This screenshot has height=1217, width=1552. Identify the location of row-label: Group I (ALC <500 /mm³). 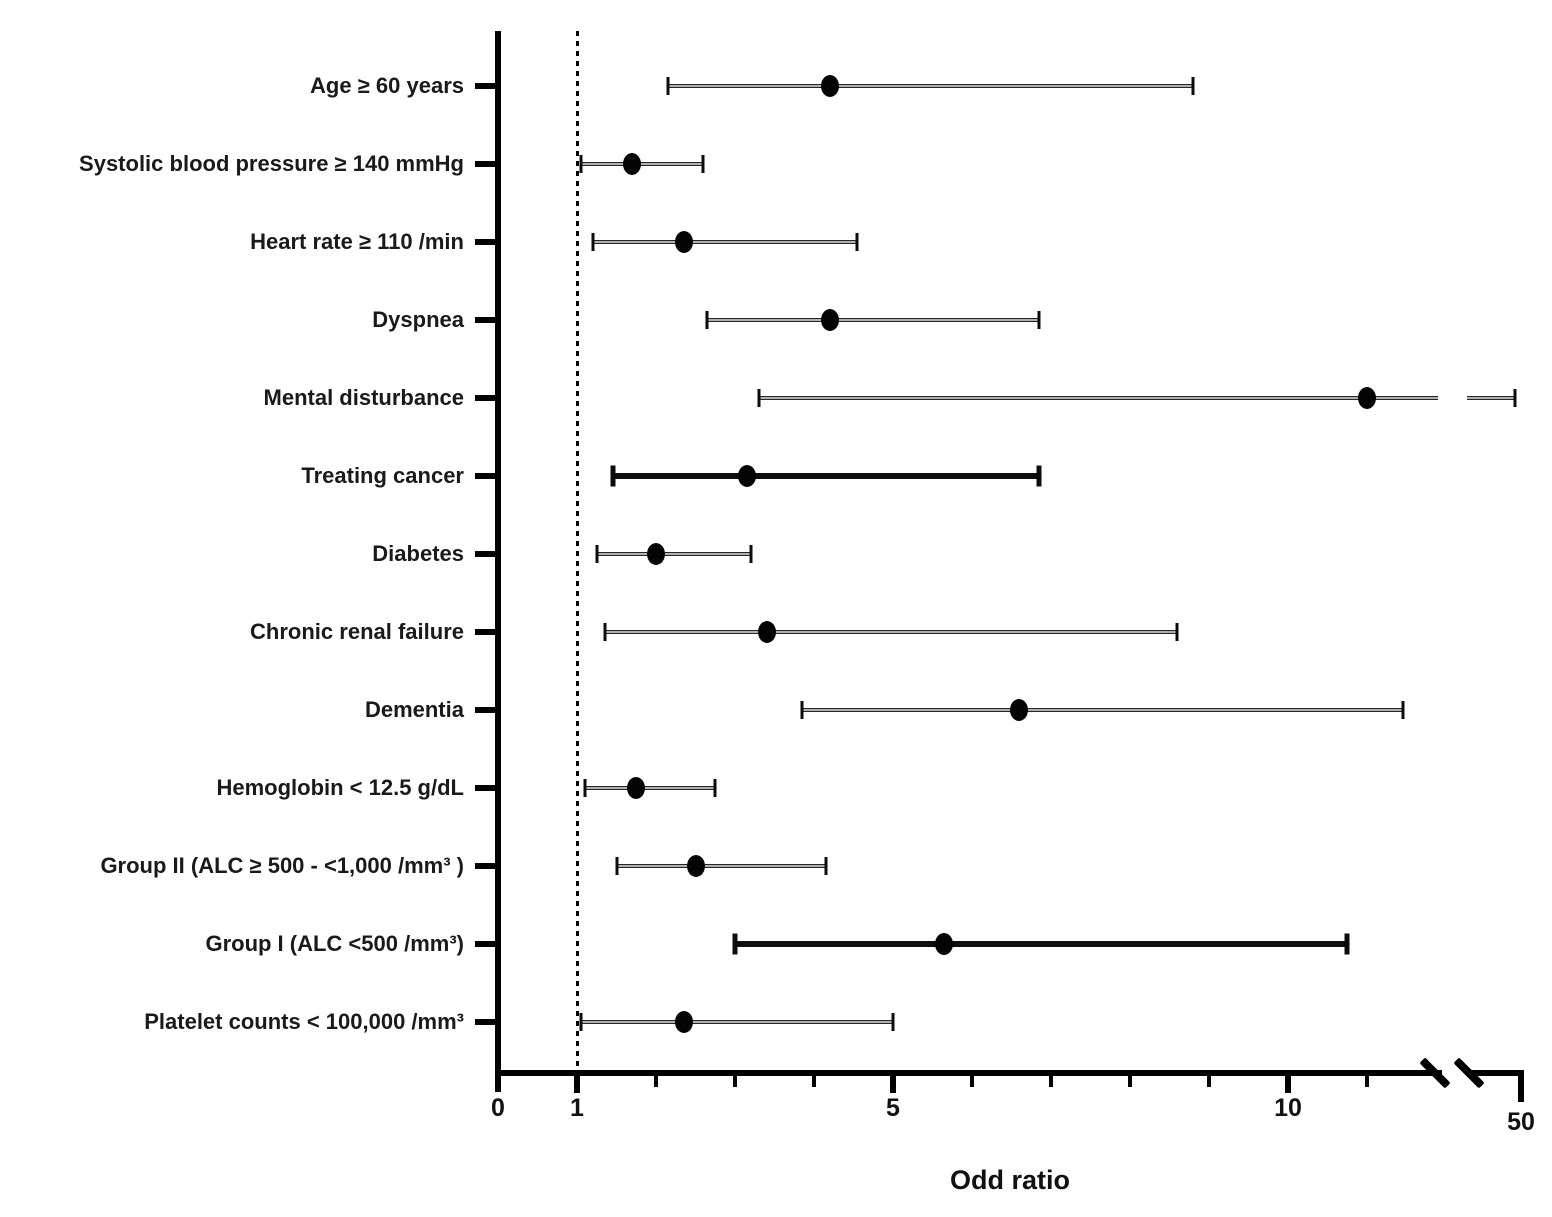
(334, 943).